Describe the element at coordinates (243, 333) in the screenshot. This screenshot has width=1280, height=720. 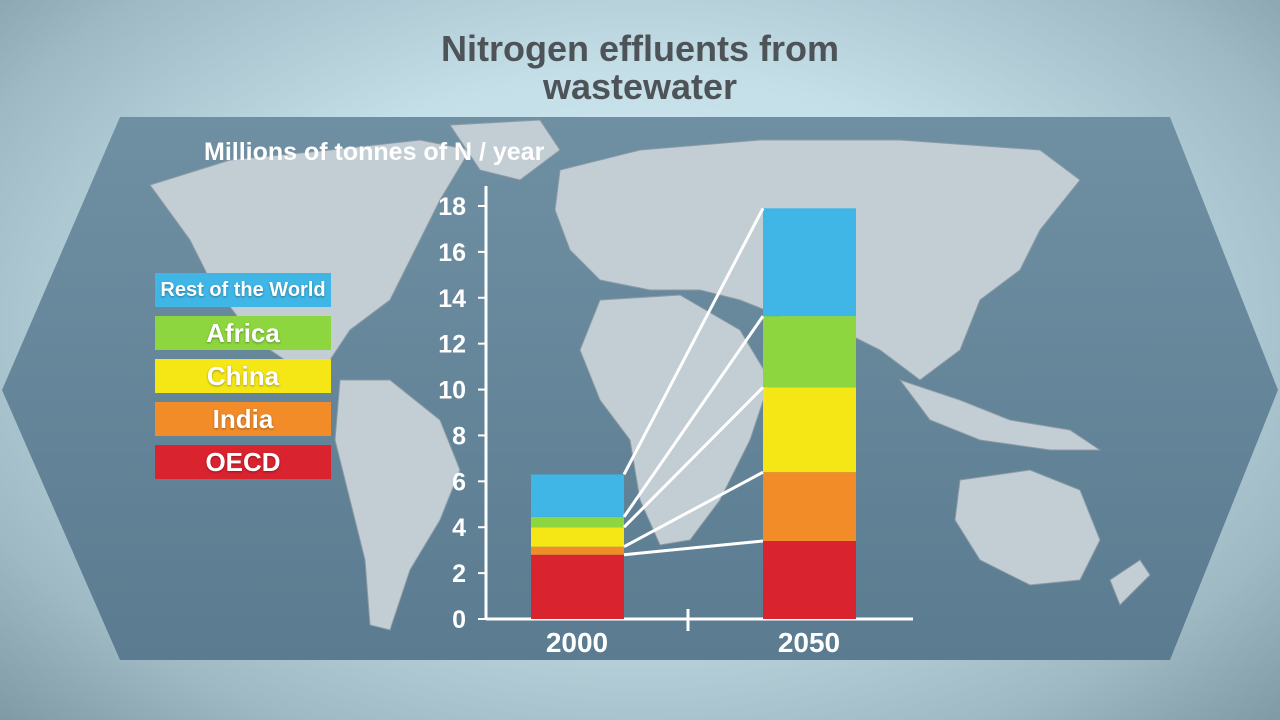
I see `legend-item-africa: Africa` at that location.